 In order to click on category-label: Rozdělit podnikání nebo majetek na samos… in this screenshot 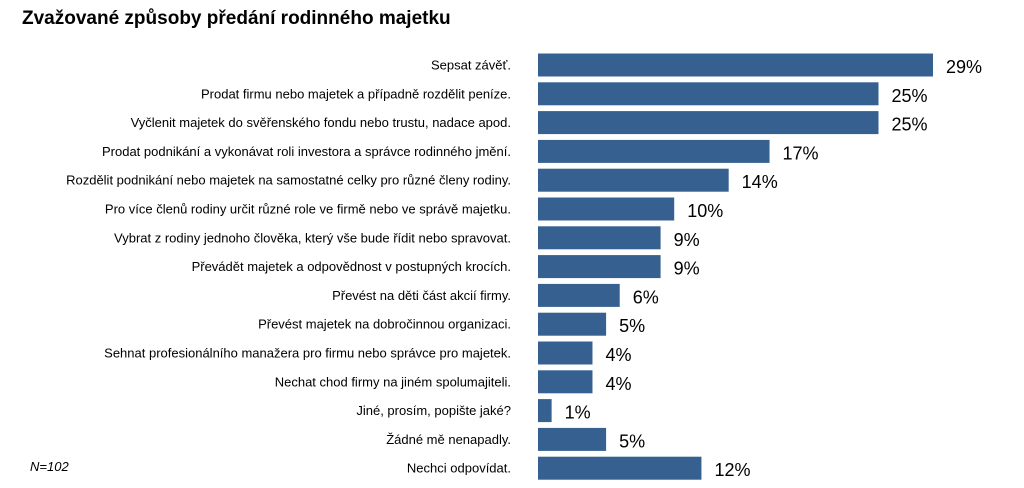, I will do `click(288, 180)`.